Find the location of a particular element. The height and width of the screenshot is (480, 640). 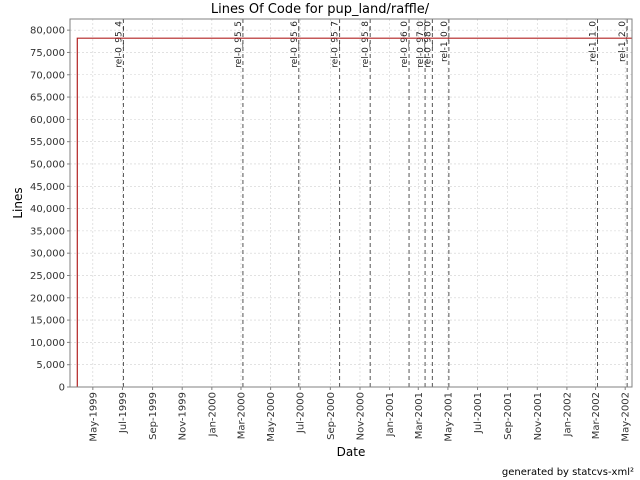

y-tick-label: 60,000 is located at coordinates (47, 120).